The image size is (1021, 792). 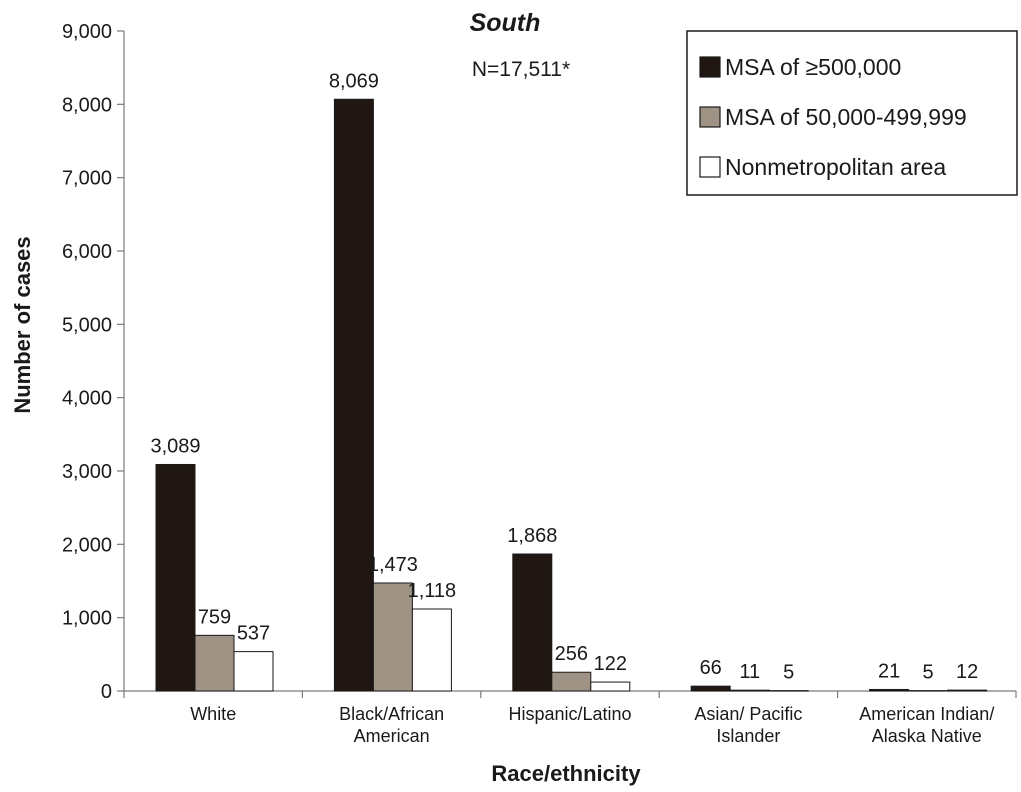 I want to click on category-label: Islander, so click(x=748, y=736).